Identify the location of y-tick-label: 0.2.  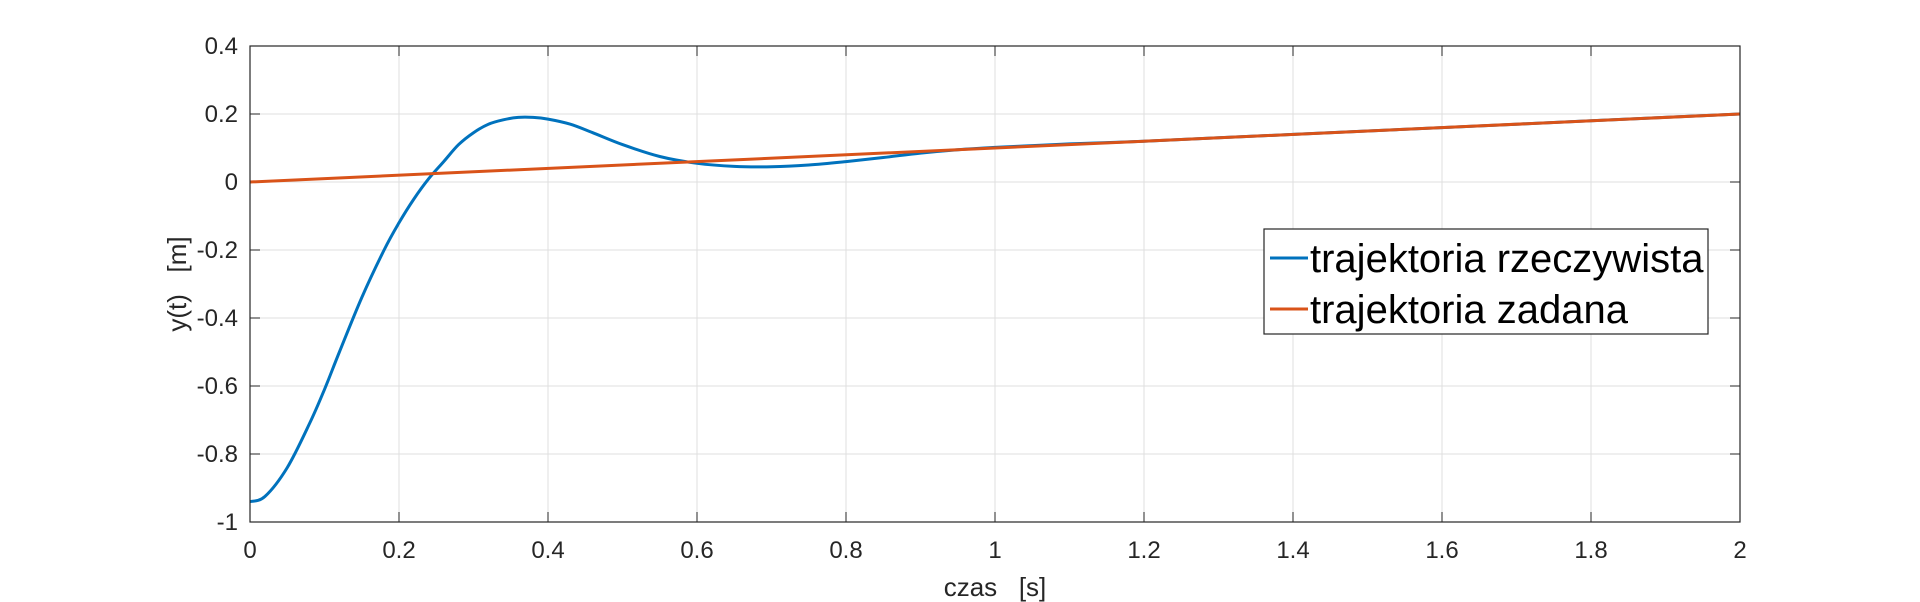
(221, 114).